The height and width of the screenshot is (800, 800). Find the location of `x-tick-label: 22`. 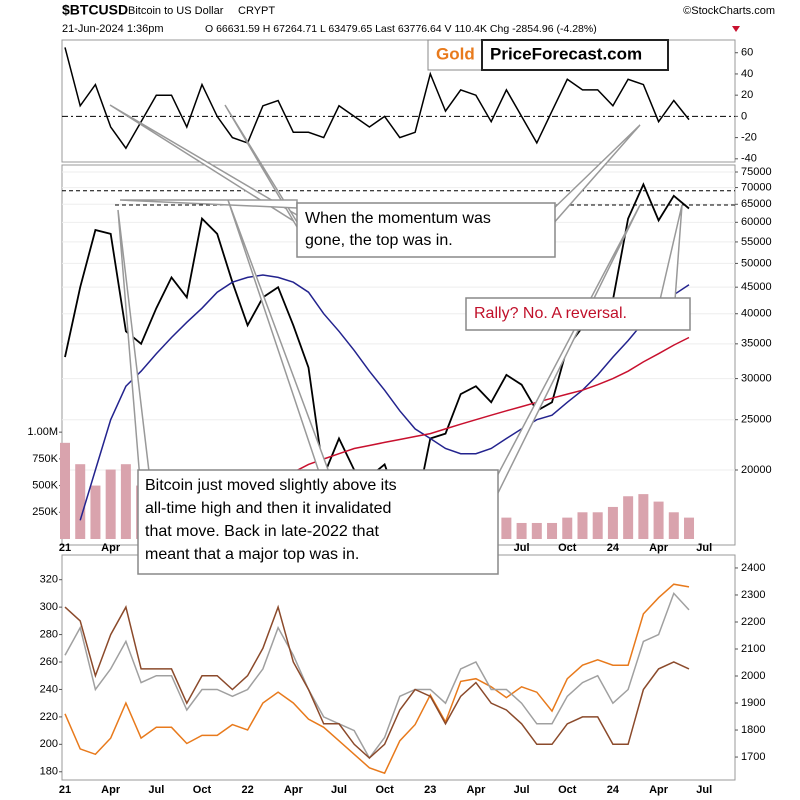

x-tick-label: 22 is located at coordinates (248, 790).